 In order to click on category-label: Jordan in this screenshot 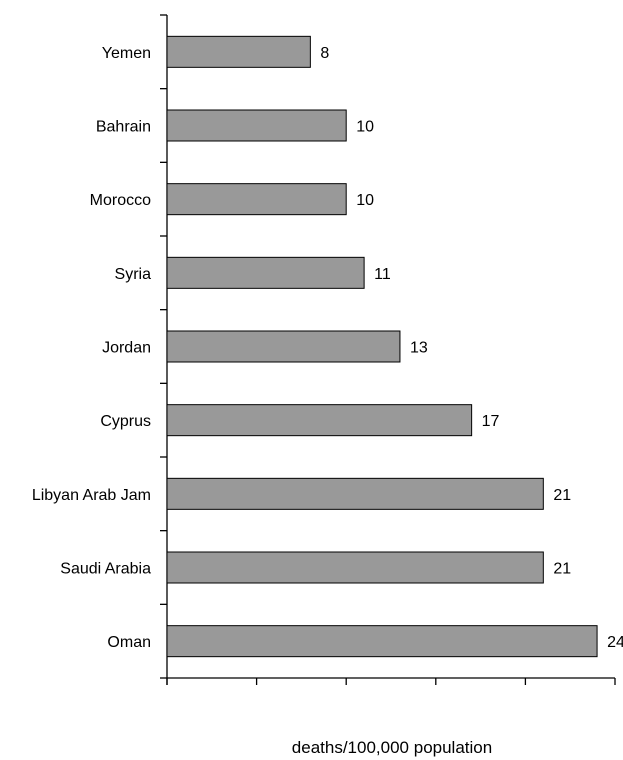, I will do `click(126, 348)`.